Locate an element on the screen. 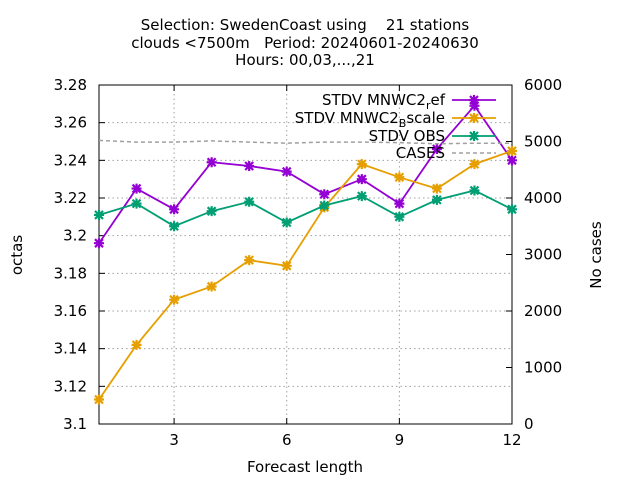 The height and width of the screenshot is (480, 640). y-tick-label: 3.2 is located at coordinates (75, 236).